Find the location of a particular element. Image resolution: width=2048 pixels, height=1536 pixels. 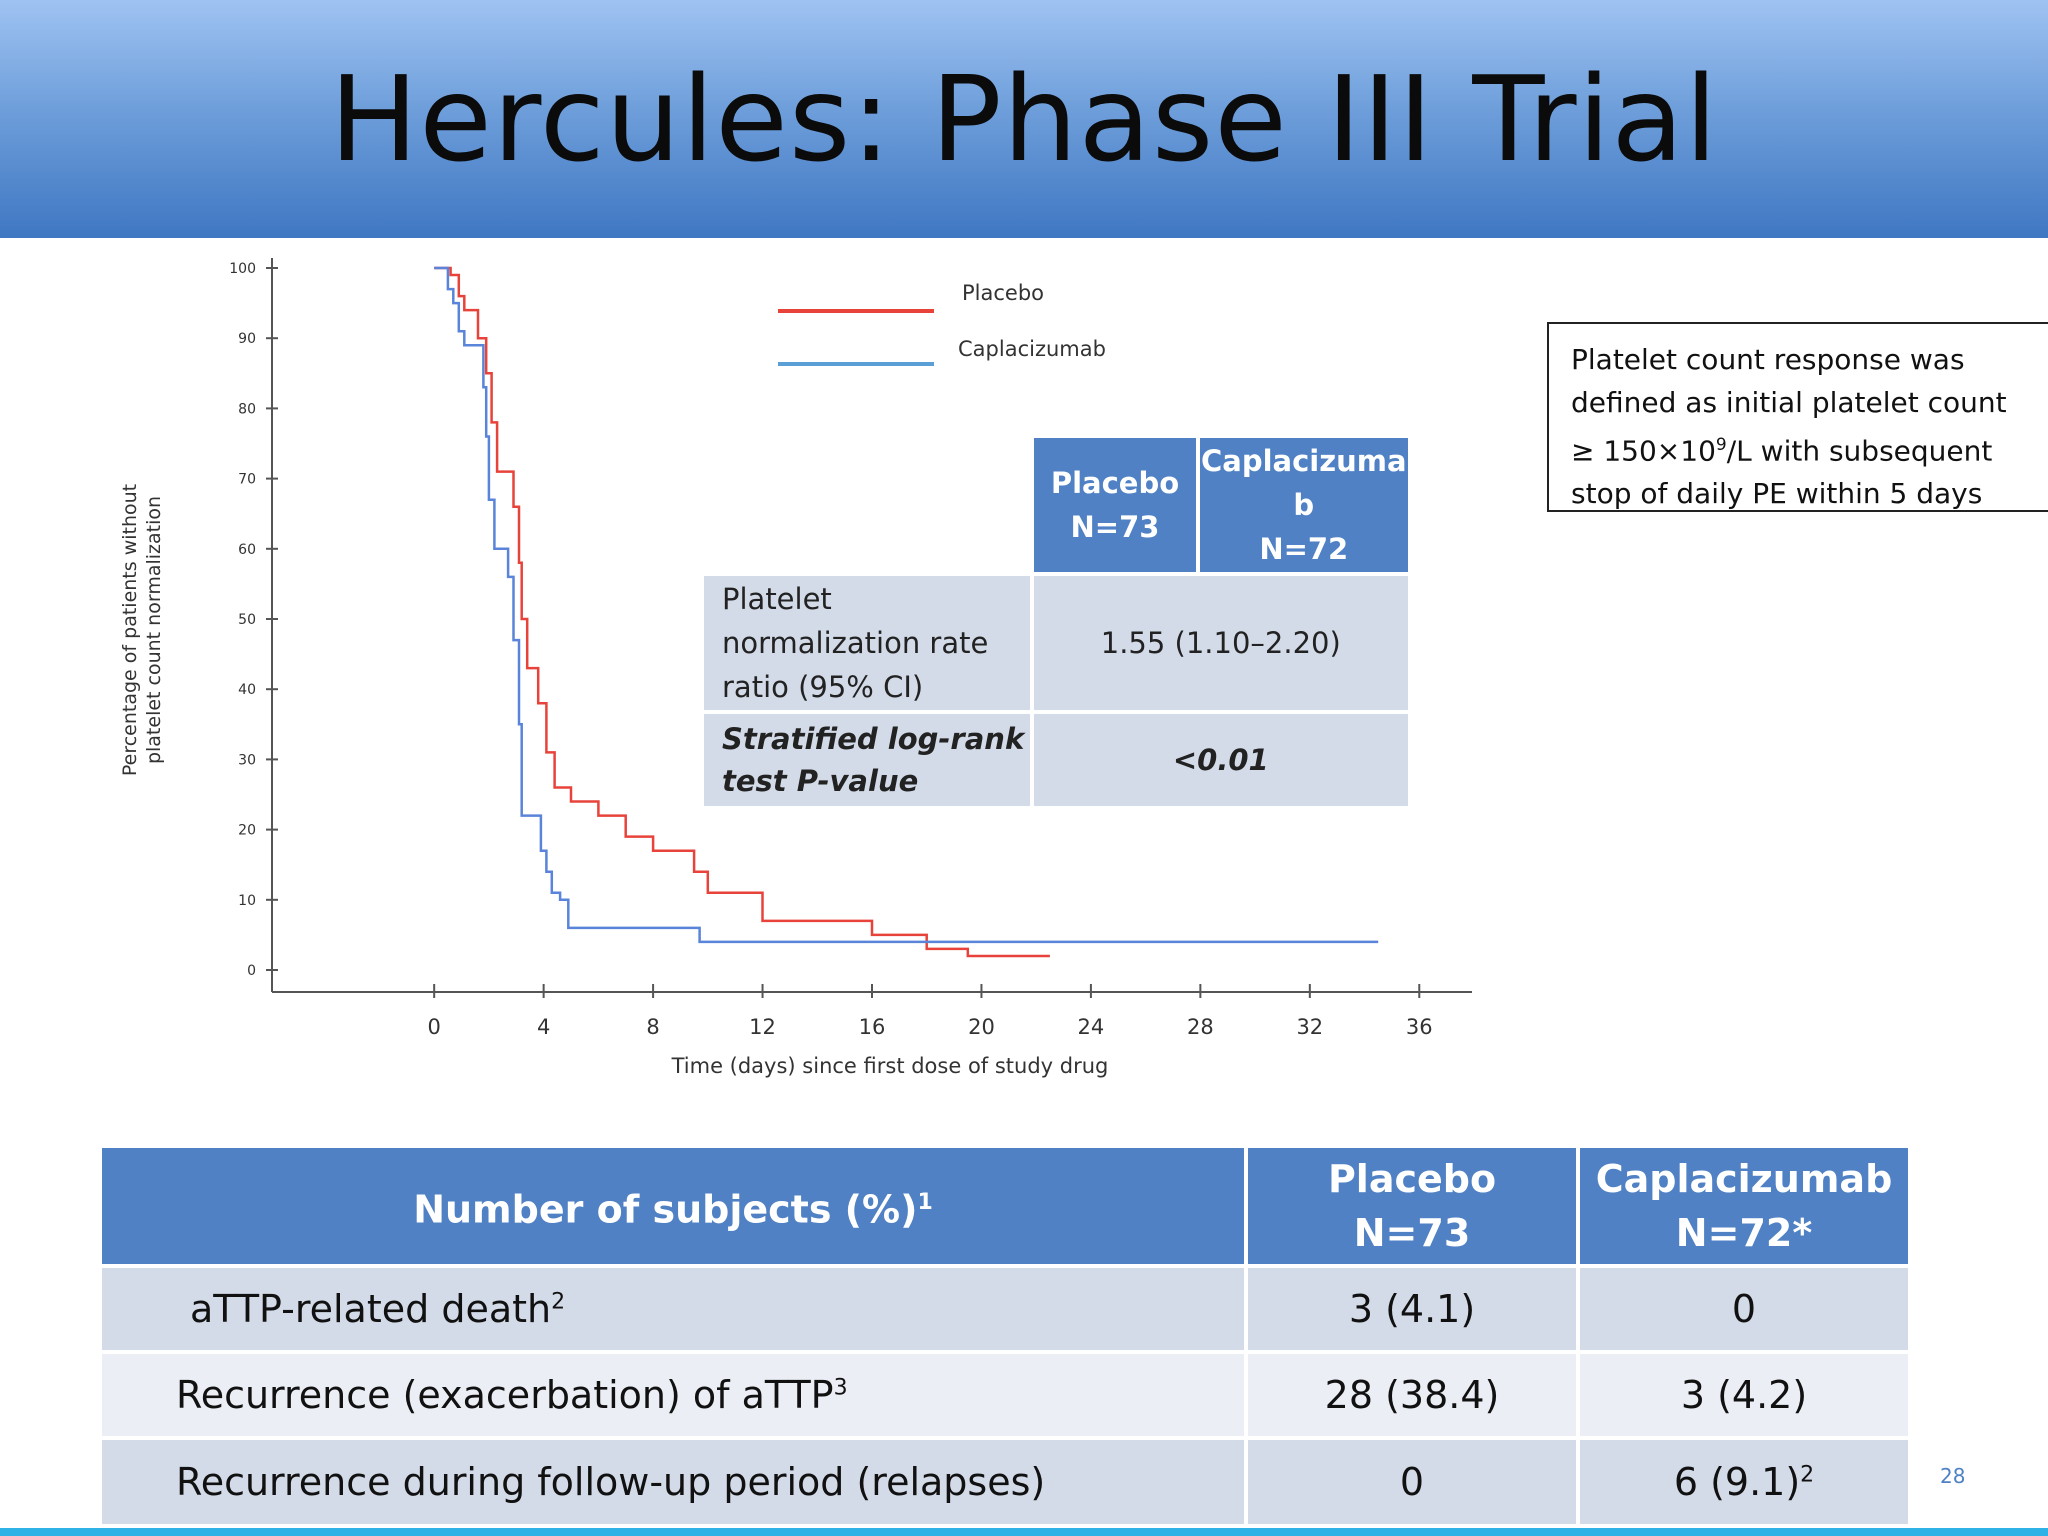

stats-col-placebo-line1: Placebo is located at coordinates (1115, 483).